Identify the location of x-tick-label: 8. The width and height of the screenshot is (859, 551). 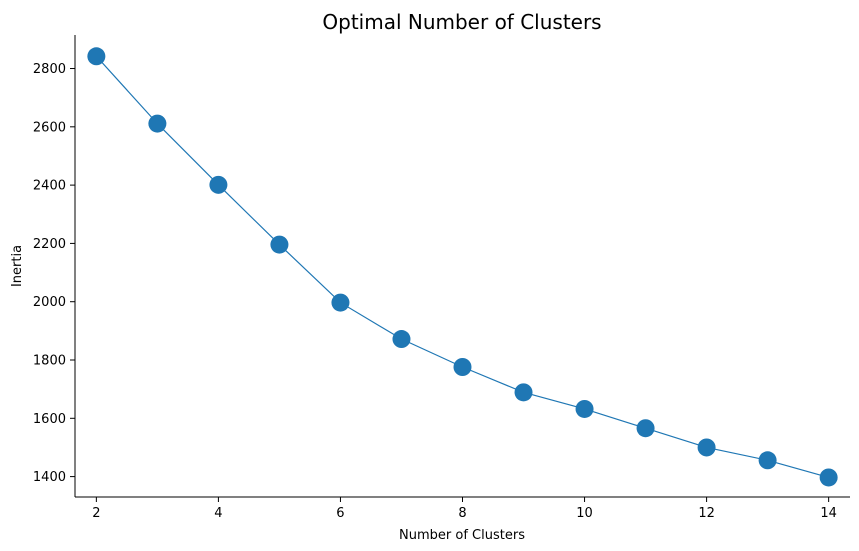
(462, 513).